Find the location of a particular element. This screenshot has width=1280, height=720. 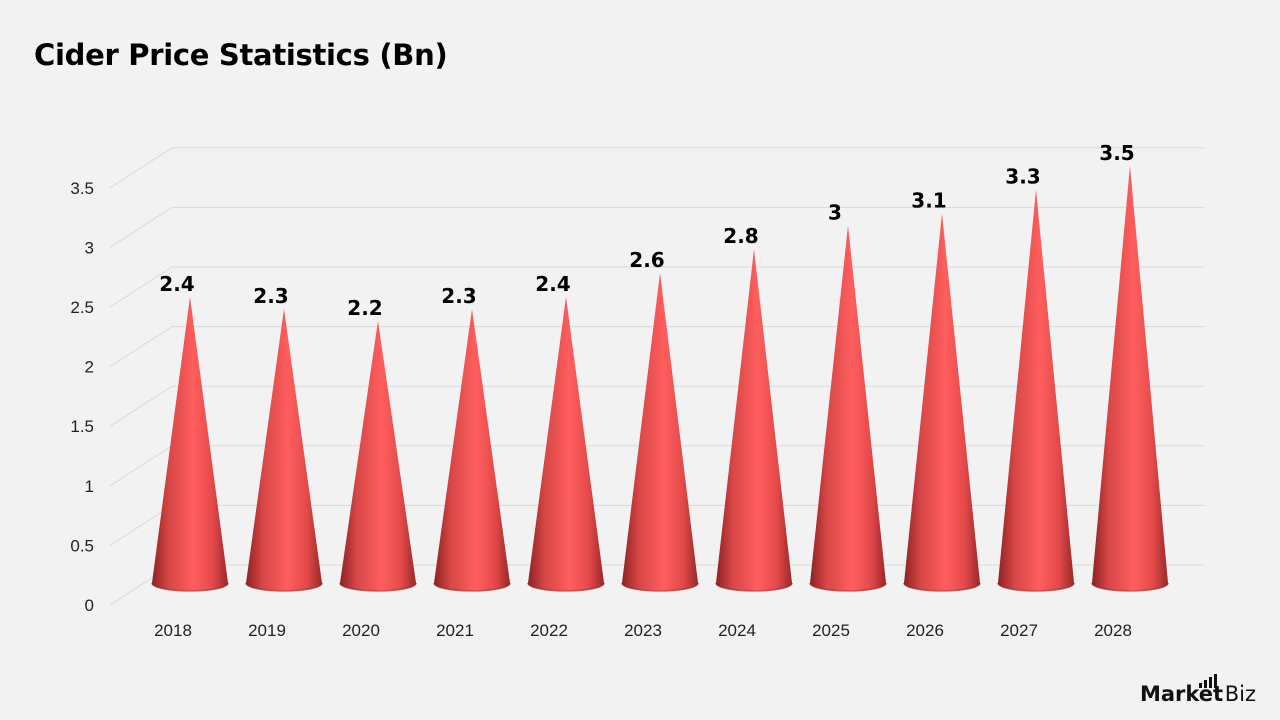

x-tick-label: 2018 is located at coordinates (173, 630).